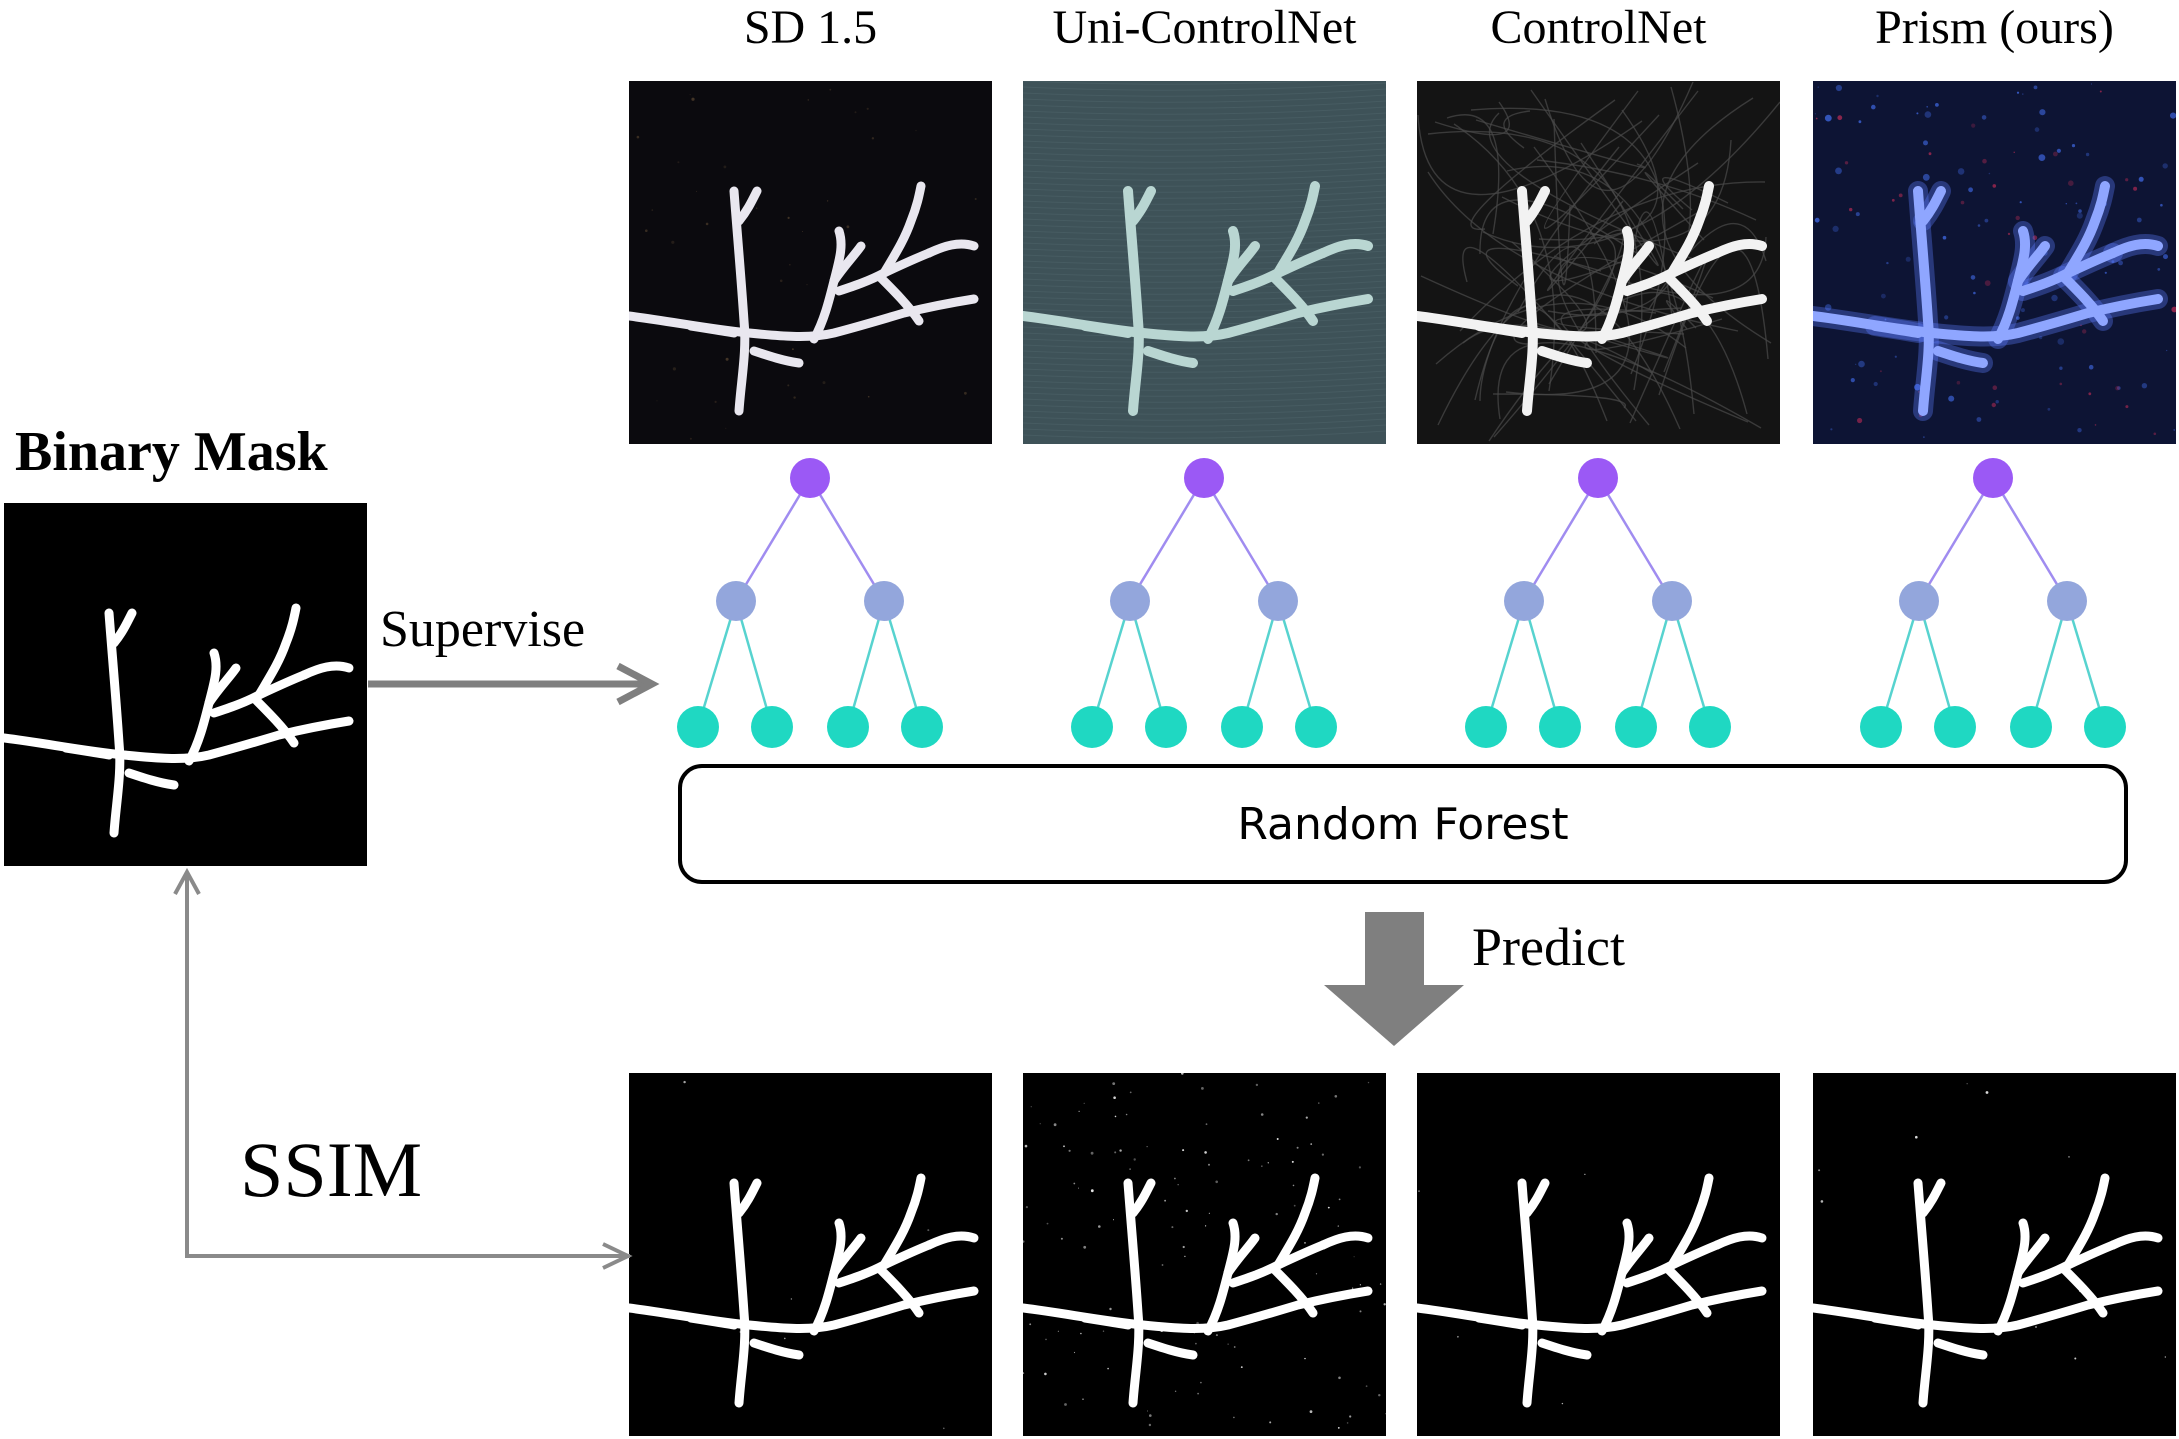 This screenshot has height=1439, width=2179. I want to click on ssim-arrow-head-up, so click(187, 881).